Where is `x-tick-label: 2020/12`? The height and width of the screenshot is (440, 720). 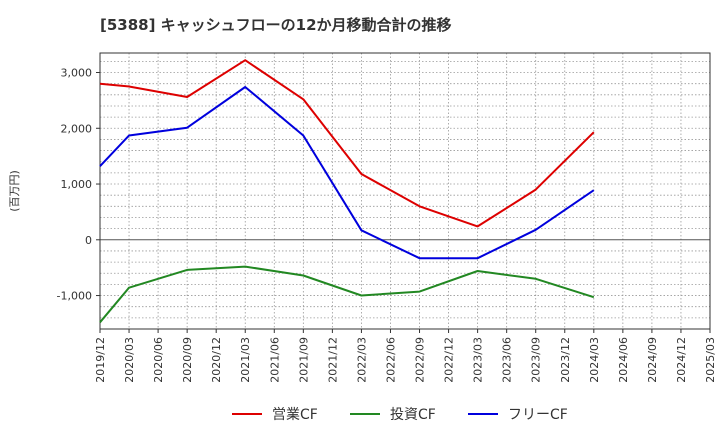 x-tick-label: 2020/12 is located at coordinates (216, 360).